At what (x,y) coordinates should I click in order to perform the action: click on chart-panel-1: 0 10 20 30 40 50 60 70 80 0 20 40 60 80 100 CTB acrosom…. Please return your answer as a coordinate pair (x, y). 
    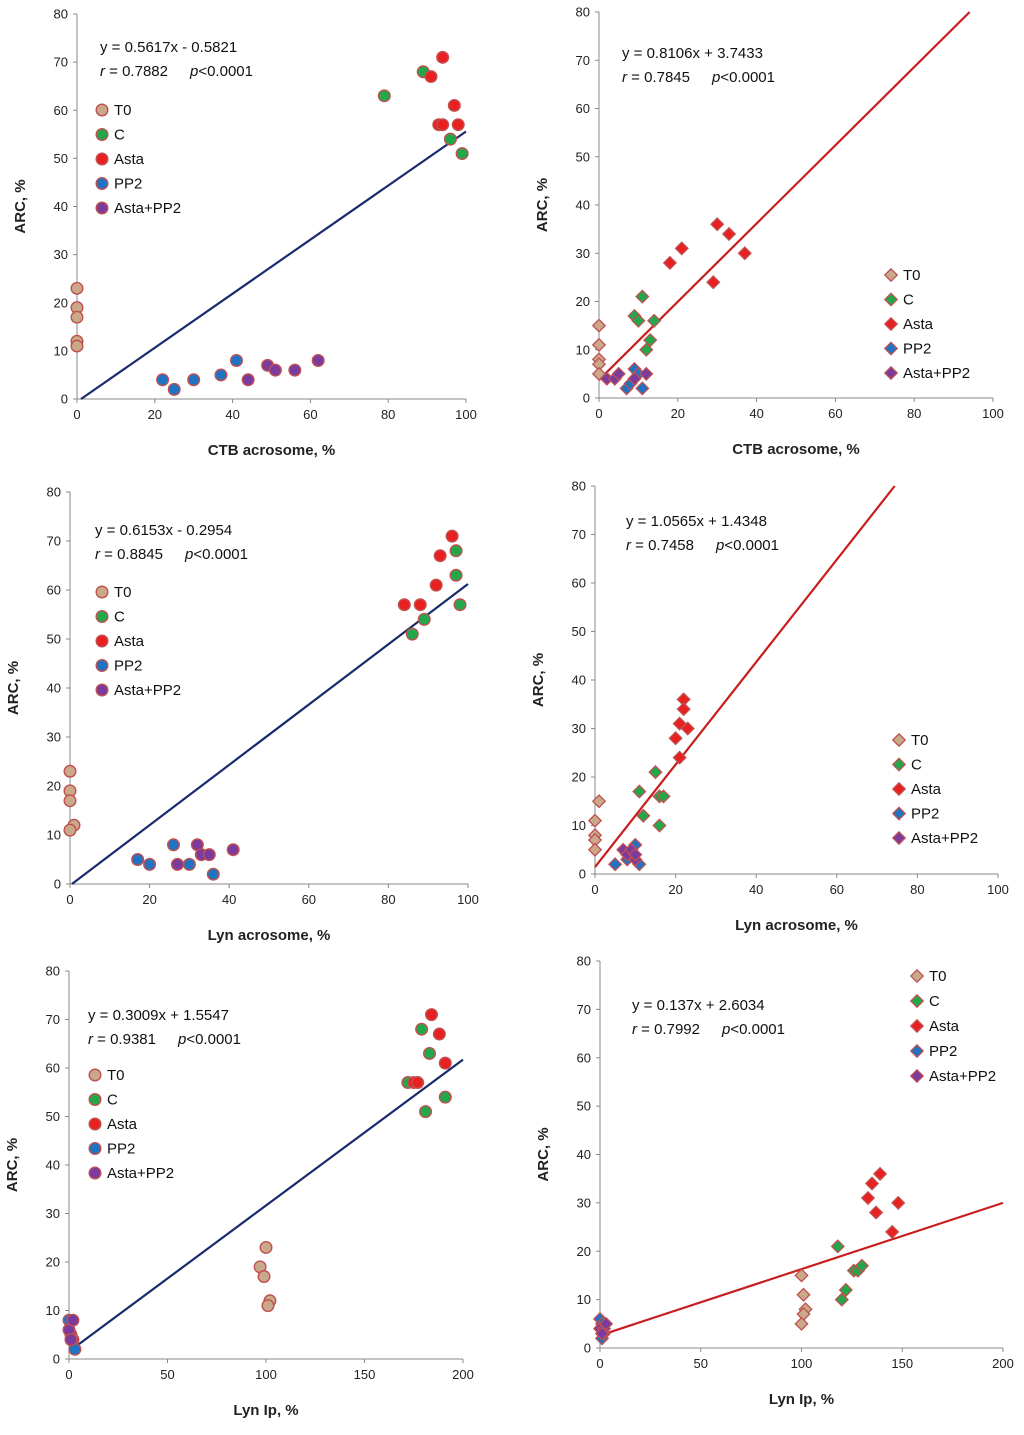
    Looking at the image, I should click on (244, 233).